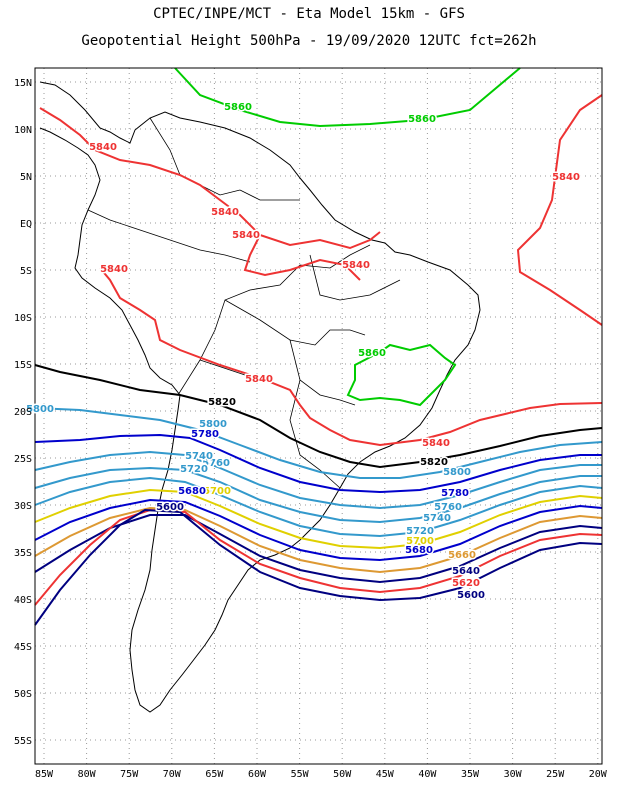 The width and height of the screenshot is (618, 800). What do you see at coordinates (172, 774) in the screenshot?
I see `lon-label: 70W` at bounding box center [172, 774].